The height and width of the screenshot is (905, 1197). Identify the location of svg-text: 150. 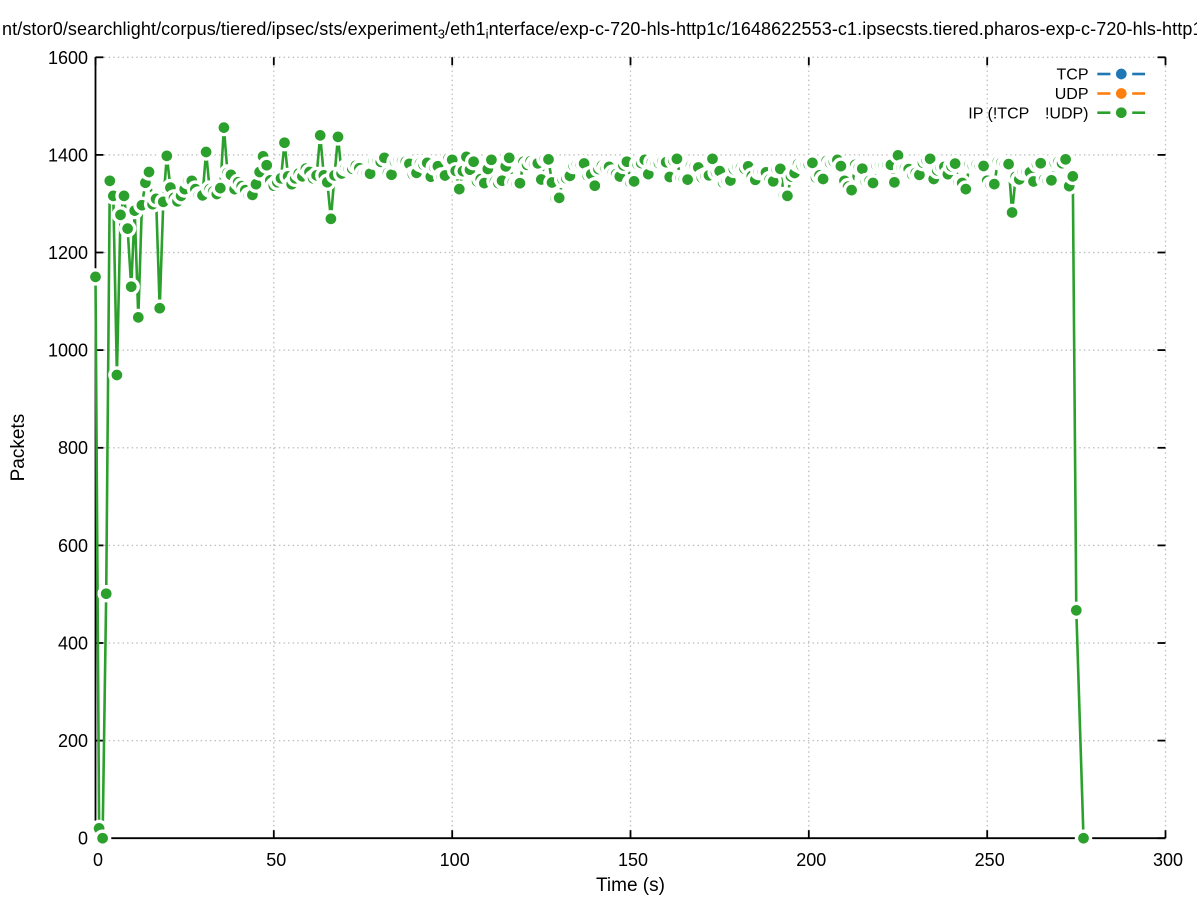
(633, 860).